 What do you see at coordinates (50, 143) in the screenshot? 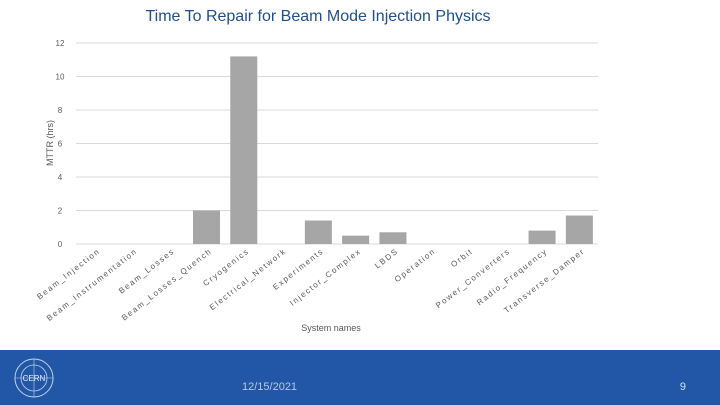
I see `y-axis-label: MTTR (hrs)` at bounding box center [50, 143].